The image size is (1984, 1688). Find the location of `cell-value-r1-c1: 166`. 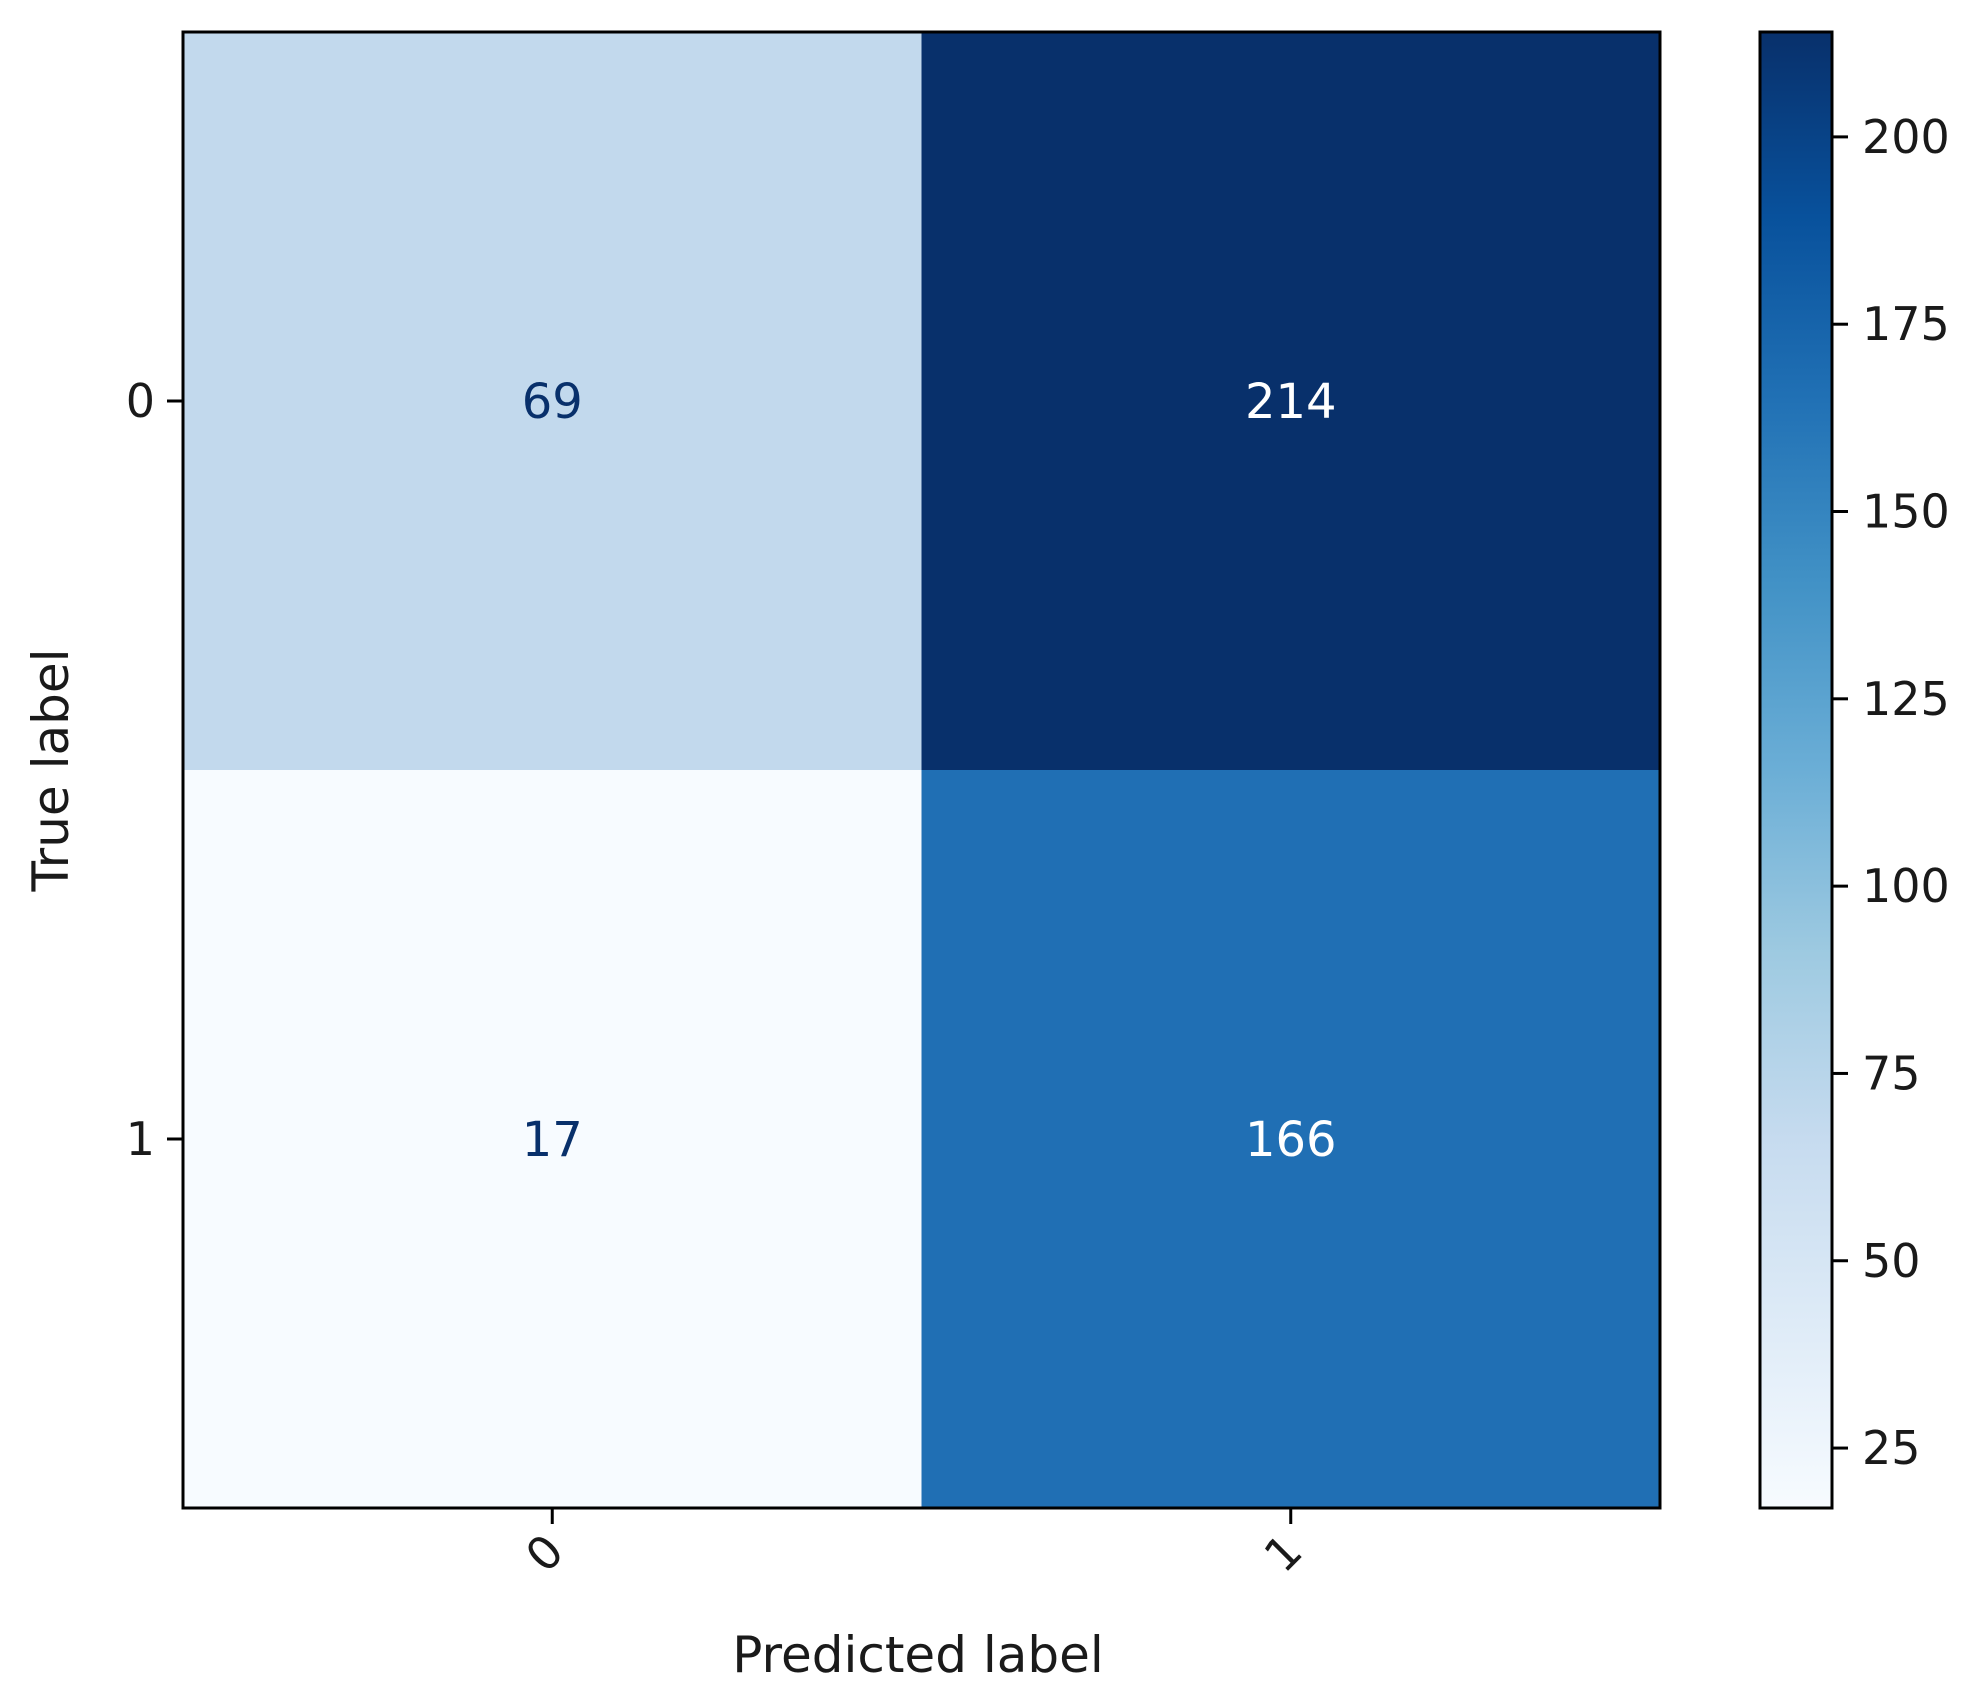

cell-value-r1-c1: 166 is located at coordinates (1291, 1140).